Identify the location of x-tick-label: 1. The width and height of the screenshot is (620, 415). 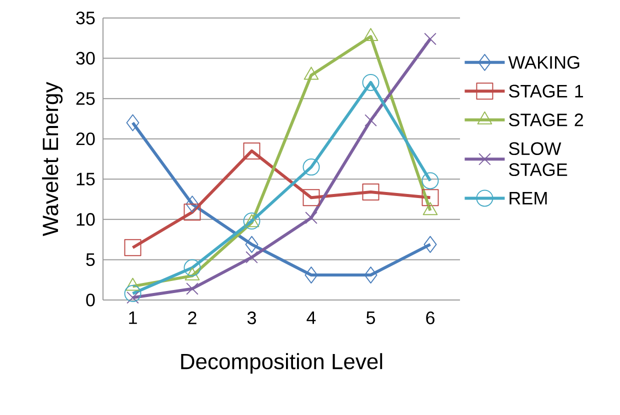
(133, 318).